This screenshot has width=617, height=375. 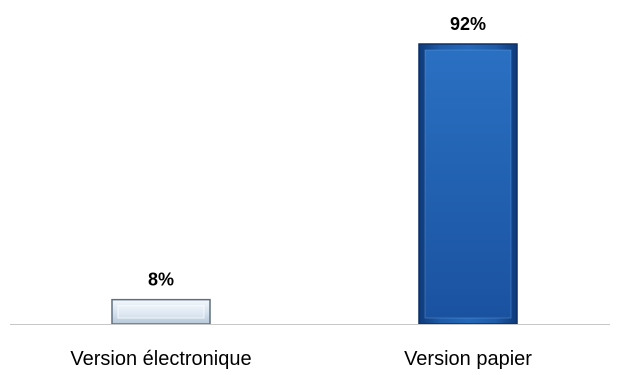 I want to click on bar-1-bevel, so click(x=161, y=312).